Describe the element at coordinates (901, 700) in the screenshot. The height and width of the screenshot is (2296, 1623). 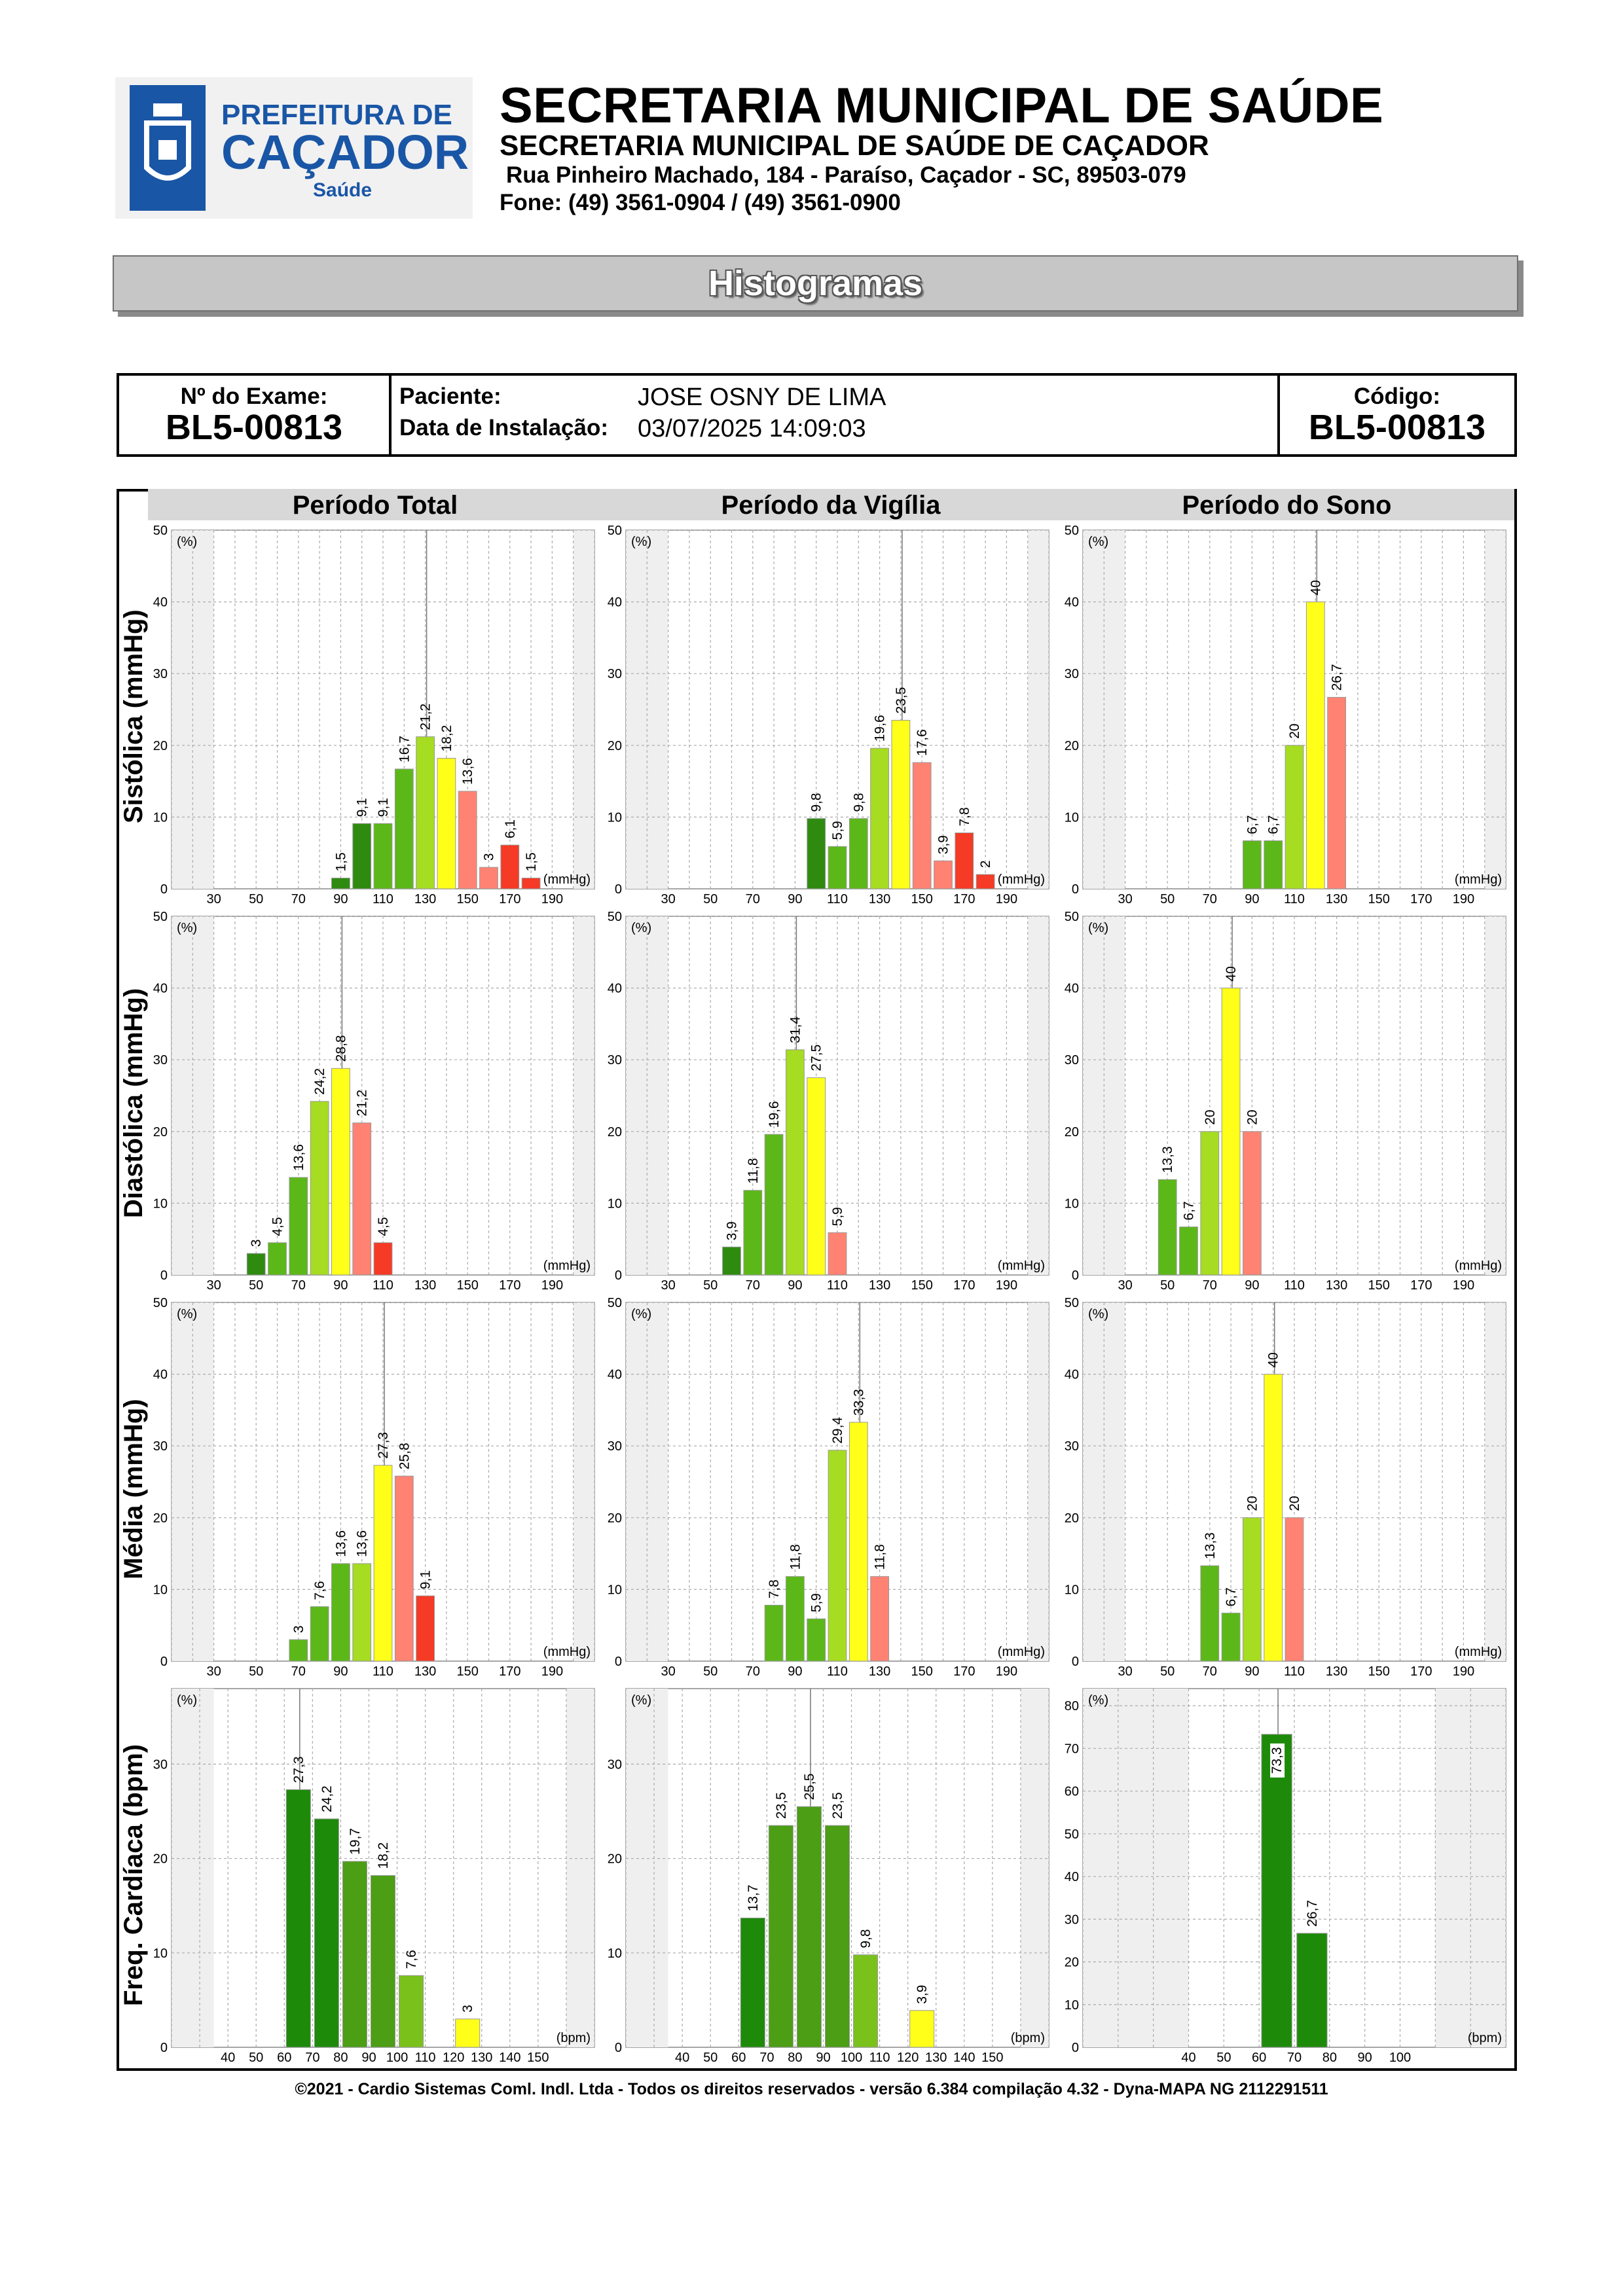
I see `bar-value-label: 23,5` at that location.